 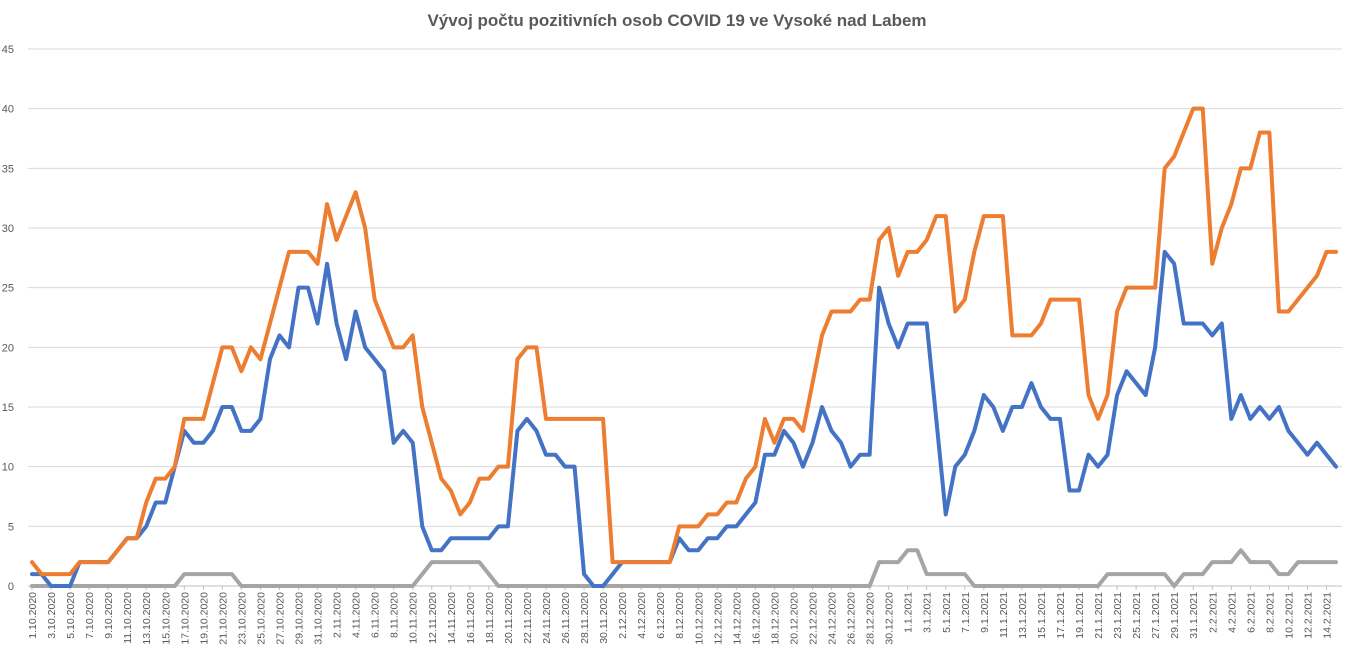 I want to click on x-tick-label: 6.12.2020, so click(x=661, y=615).